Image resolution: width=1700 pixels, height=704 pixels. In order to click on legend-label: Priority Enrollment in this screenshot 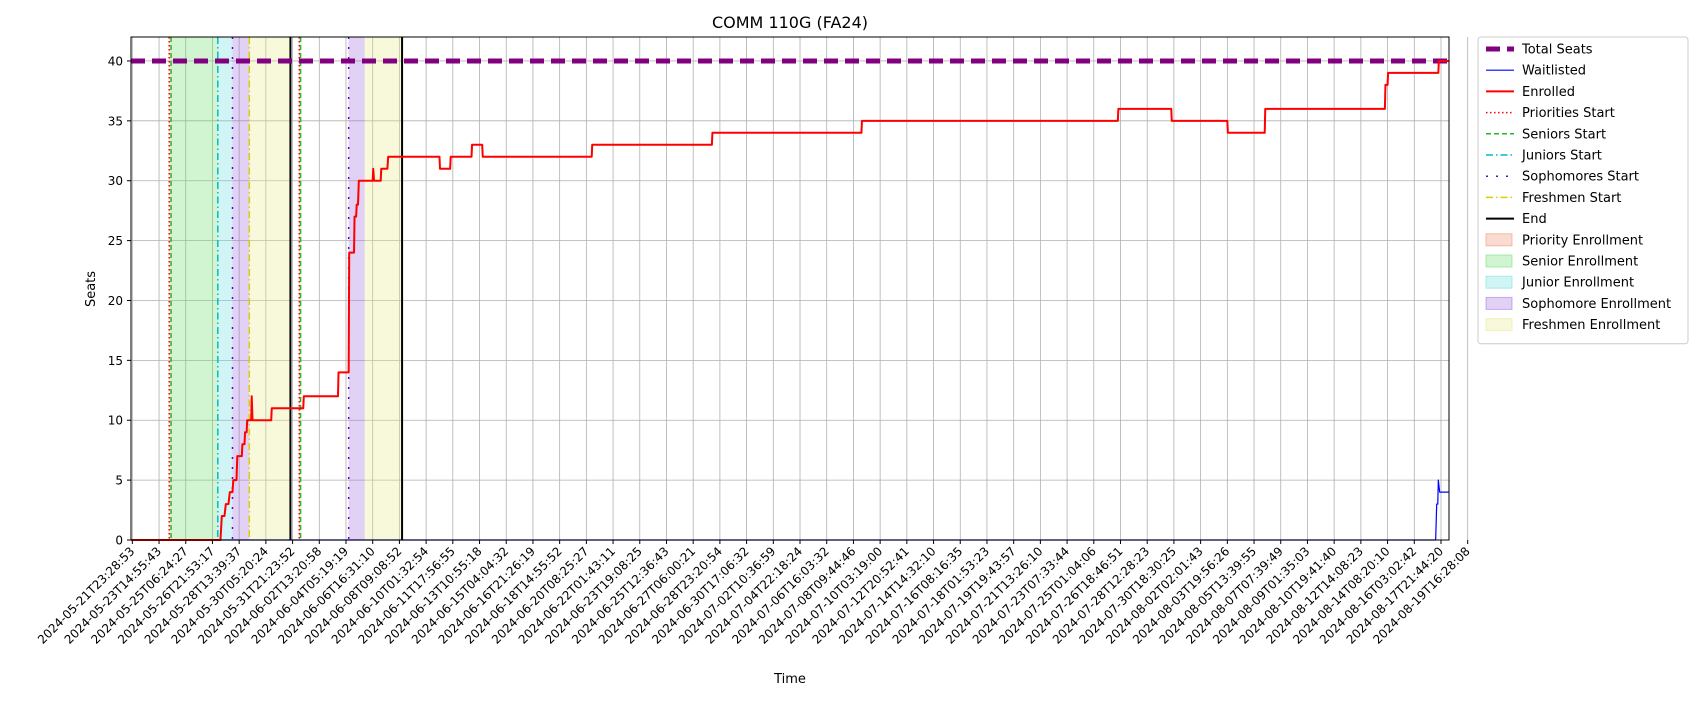, I will do `click(1582, 240)`.